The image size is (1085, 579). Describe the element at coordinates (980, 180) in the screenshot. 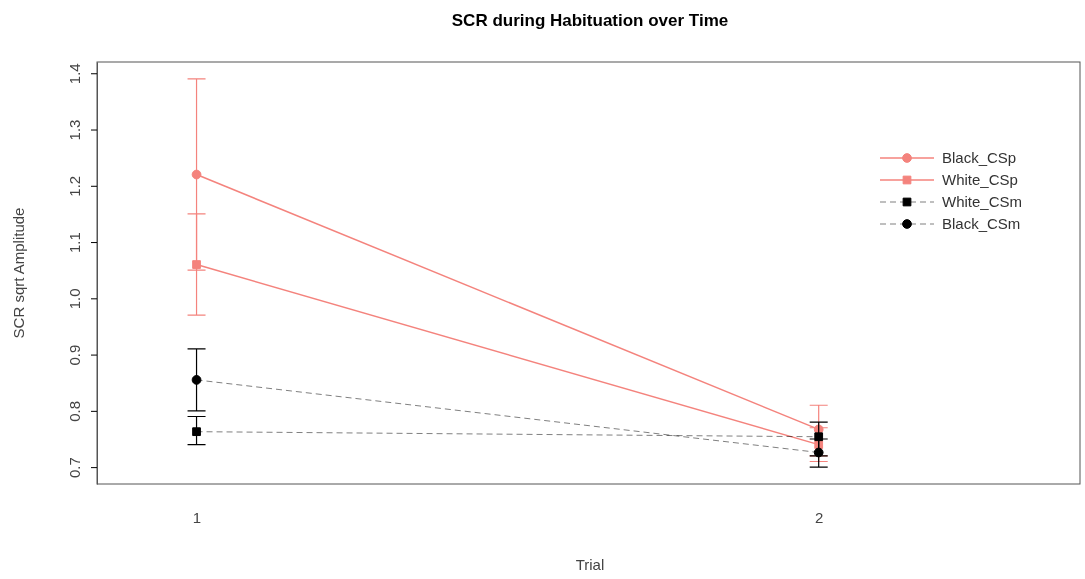

I see `legend-label: White_CSp` at that location.